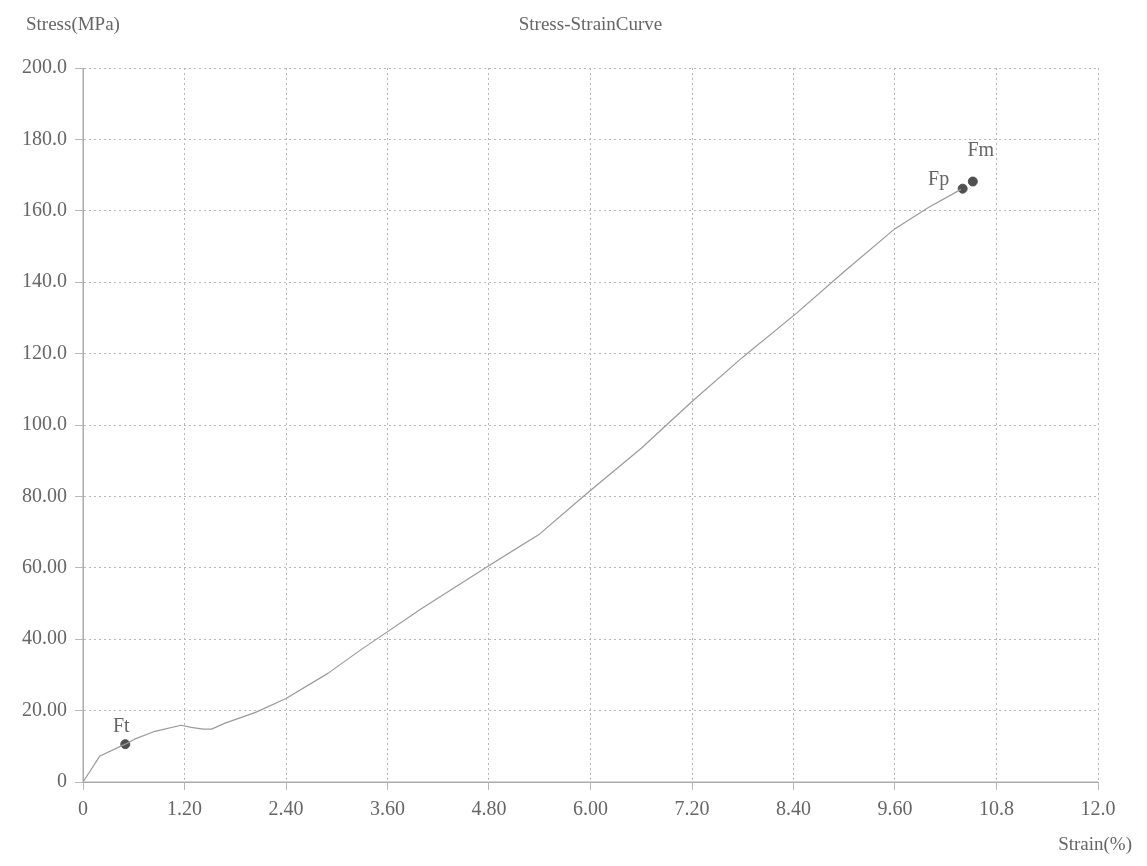 The height and width of the screenshot is (866, 1147). Describe the element at coordinates (44, 280) in the screenshot. I see `y-tick-label: 140.0` at that location.